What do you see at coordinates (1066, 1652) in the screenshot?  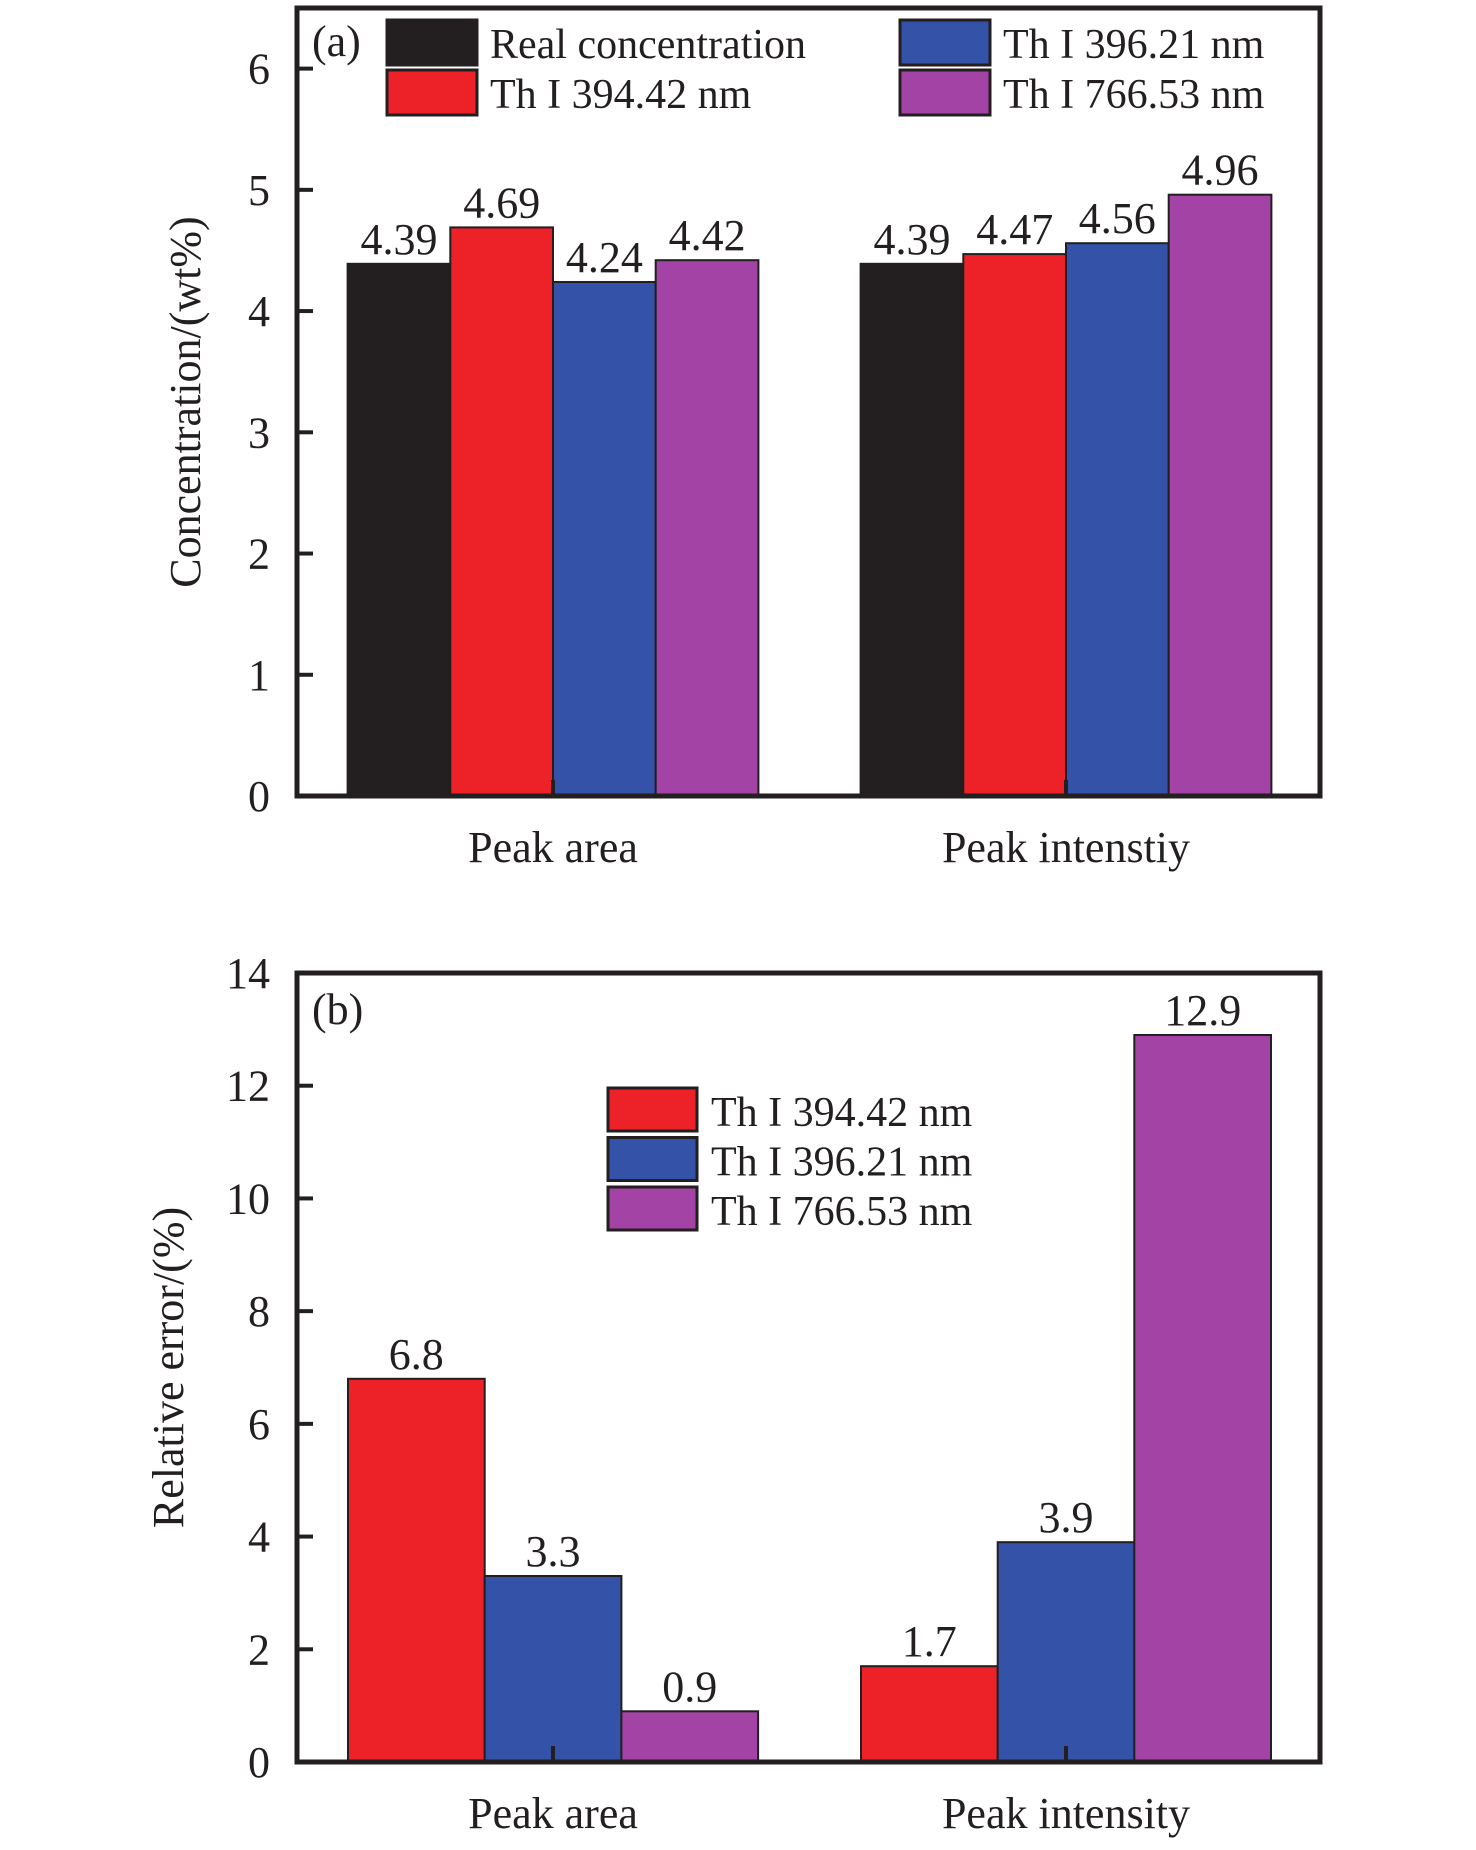 I see `bar-peak-intensity-th-i-396-21-nm` at bounding box center [1066, 1652].